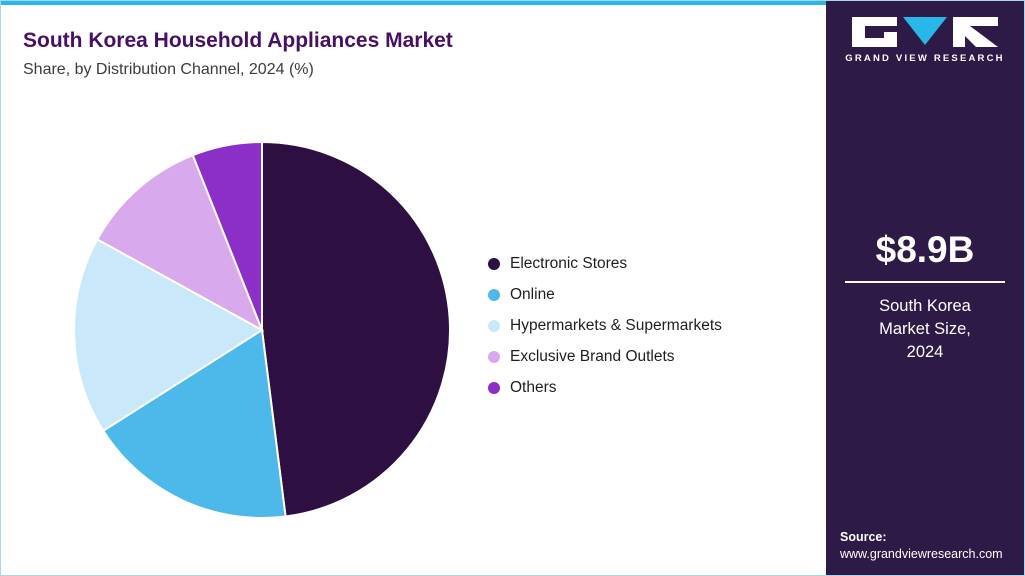 The height and width of the screenshot is (576, 1025). Describe the element at coordinates (616, 325) in the screenshot. I see `legend-label: Hypermarkets & Supermarkets` at that location.